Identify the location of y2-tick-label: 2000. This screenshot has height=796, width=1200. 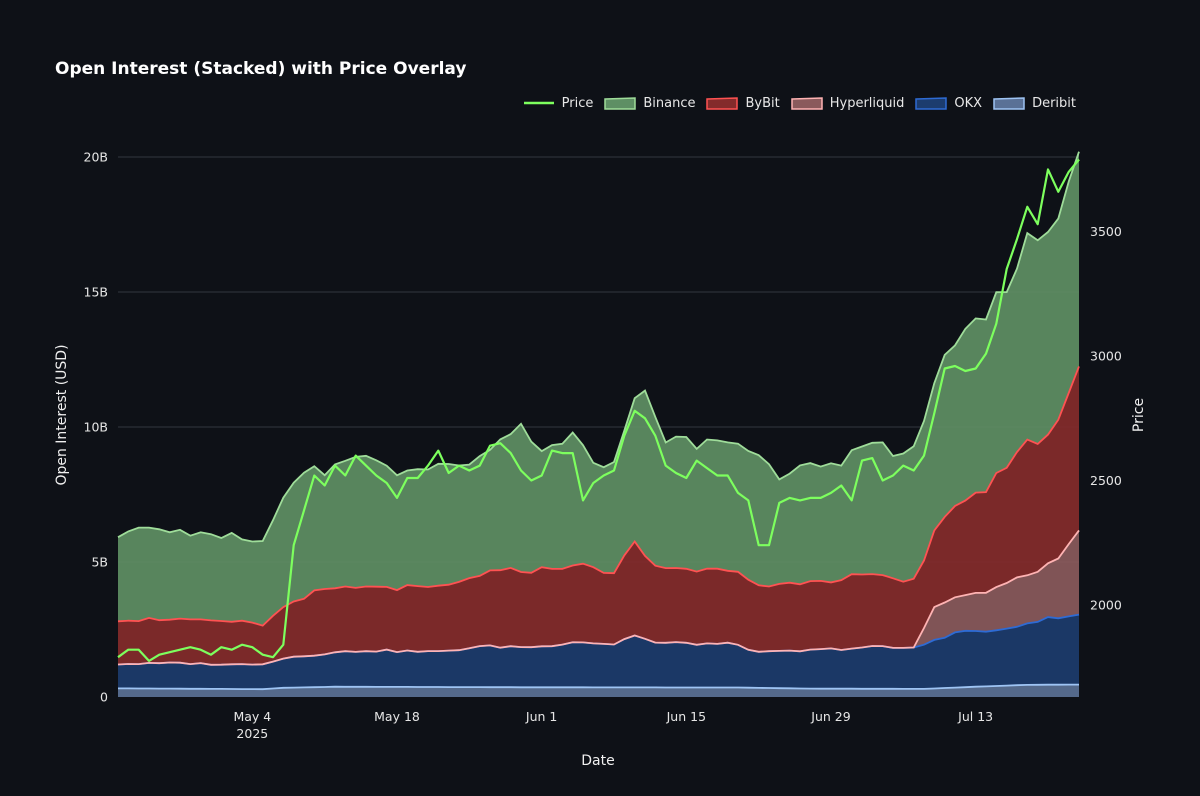
(1106, 604).